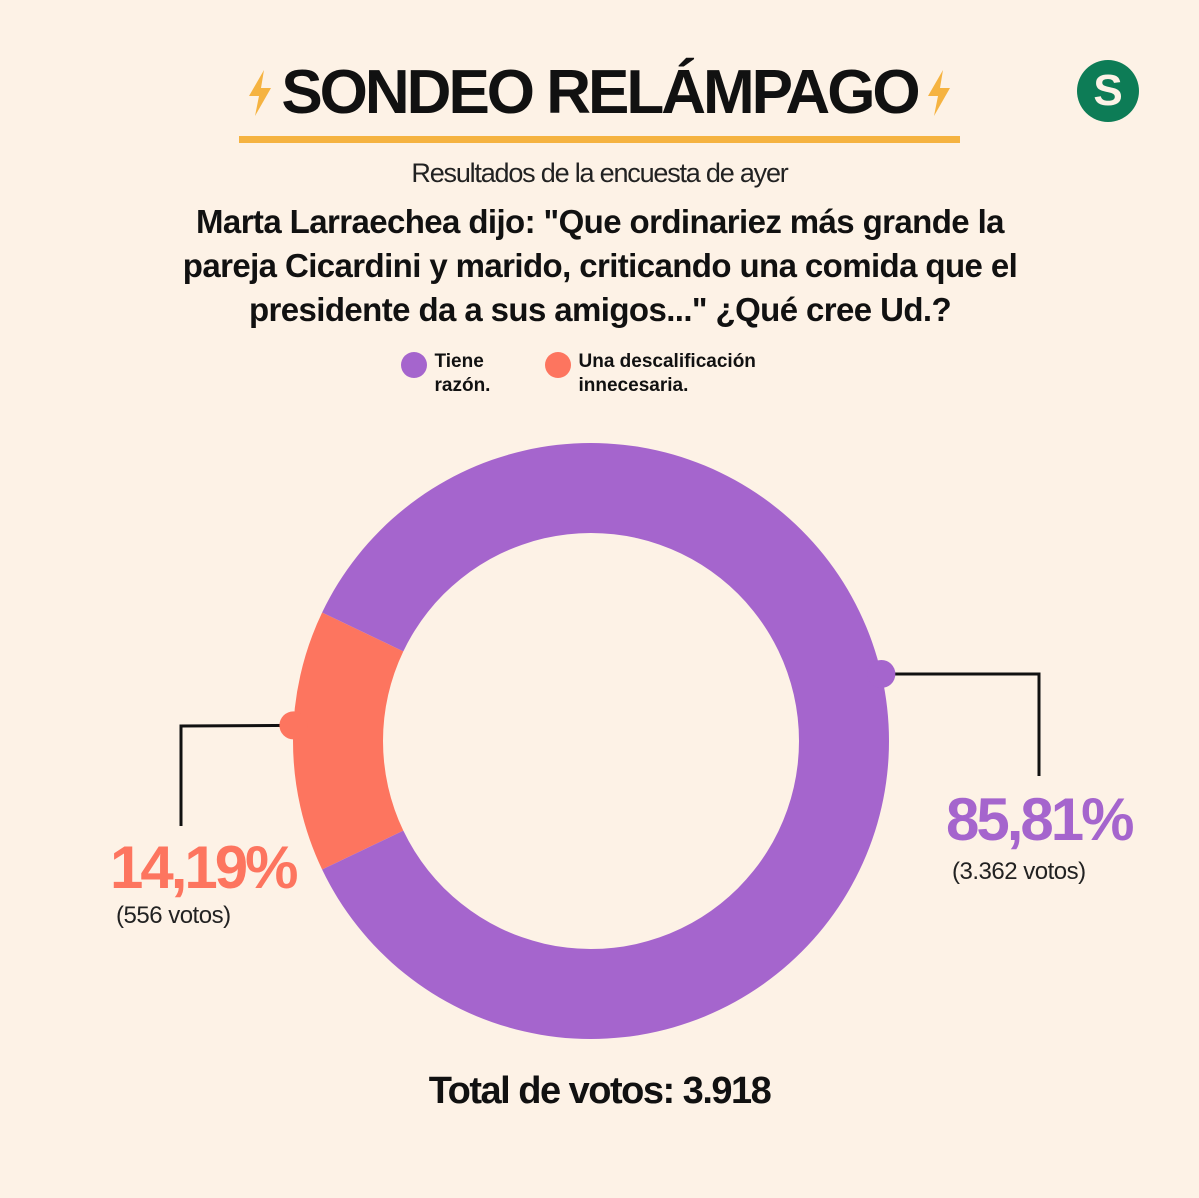 This screenshot has height=1198, width=1199. Describe the element at coordinates (462, 373) in the screenshot. I see `legend-label: Tiene razón.` at that location.